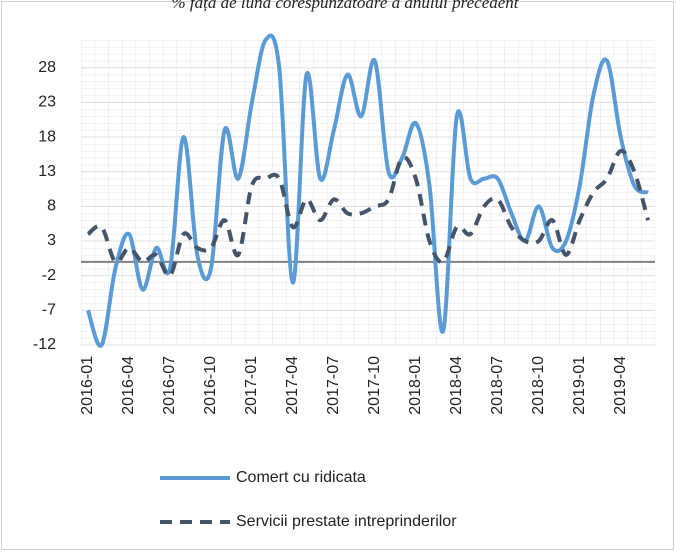 Image resolution: width=676 pixels, height=552 pixels. Describe the element at coordinates (292, 385) in the screenshot. I see `x-tick-label: 2017-04` at that location.